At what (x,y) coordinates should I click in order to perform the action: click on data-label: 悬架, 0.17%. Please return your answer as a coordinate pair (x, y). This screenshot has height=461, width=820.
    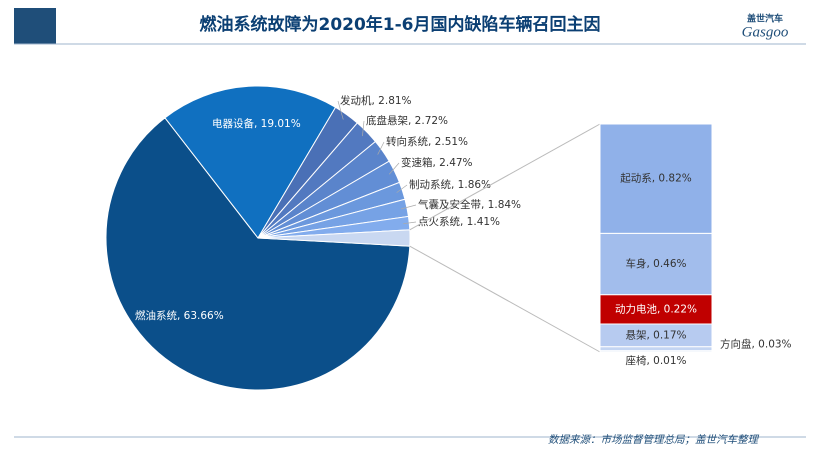
    Looking at the image, I should click on (655, 335).